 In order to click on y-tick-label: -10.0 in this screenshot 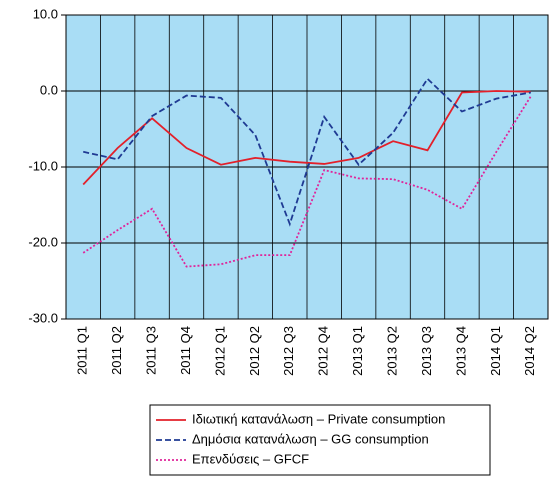, I will do `click(43, 165)`.